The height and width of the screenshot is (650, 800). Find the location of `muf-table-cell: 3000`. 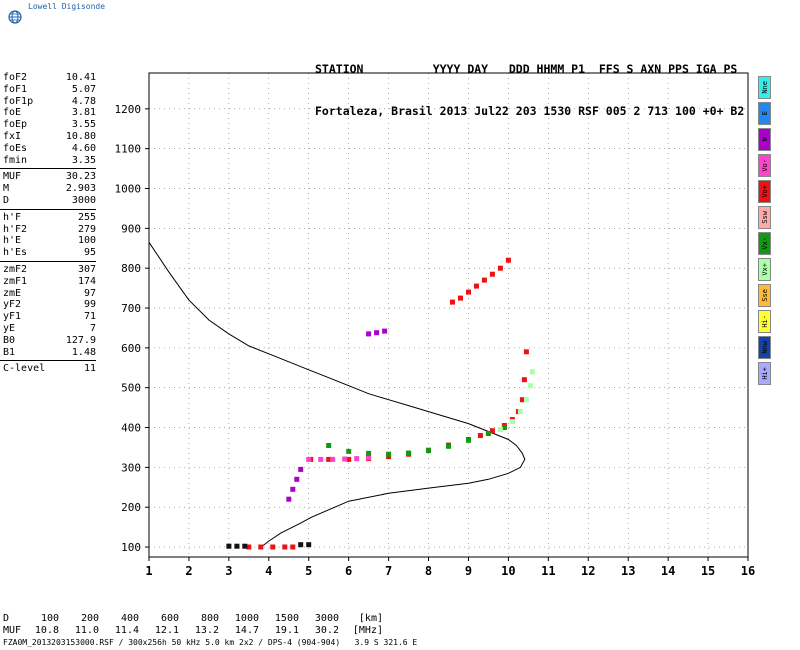

muf-table-cell: 3000 is located at coordinates (326, 618).